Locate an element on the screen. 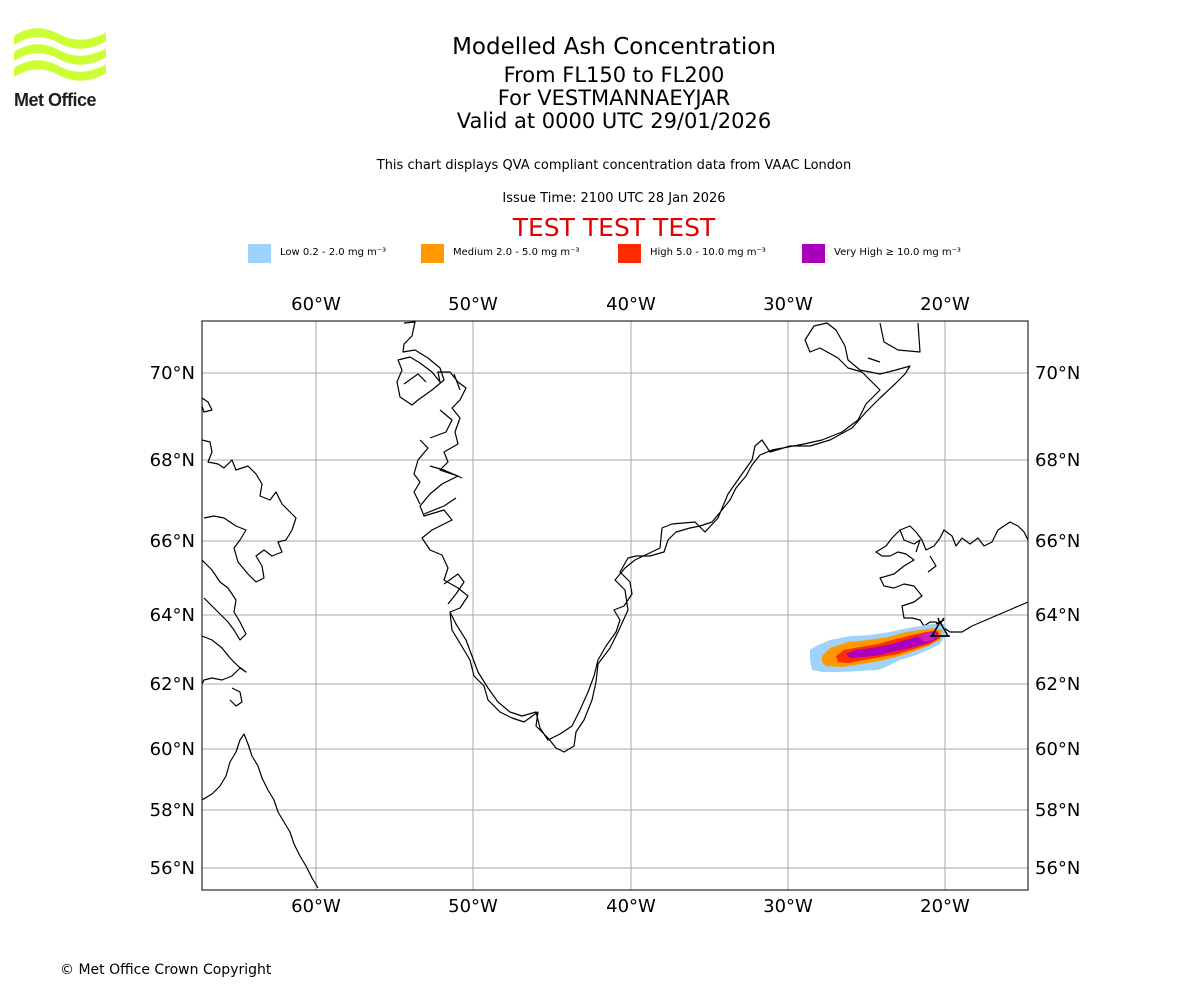 This screenshot has width=1200, height=1000. lon-label-bottom-40w: 40°W is located at coordinates (631, 906).